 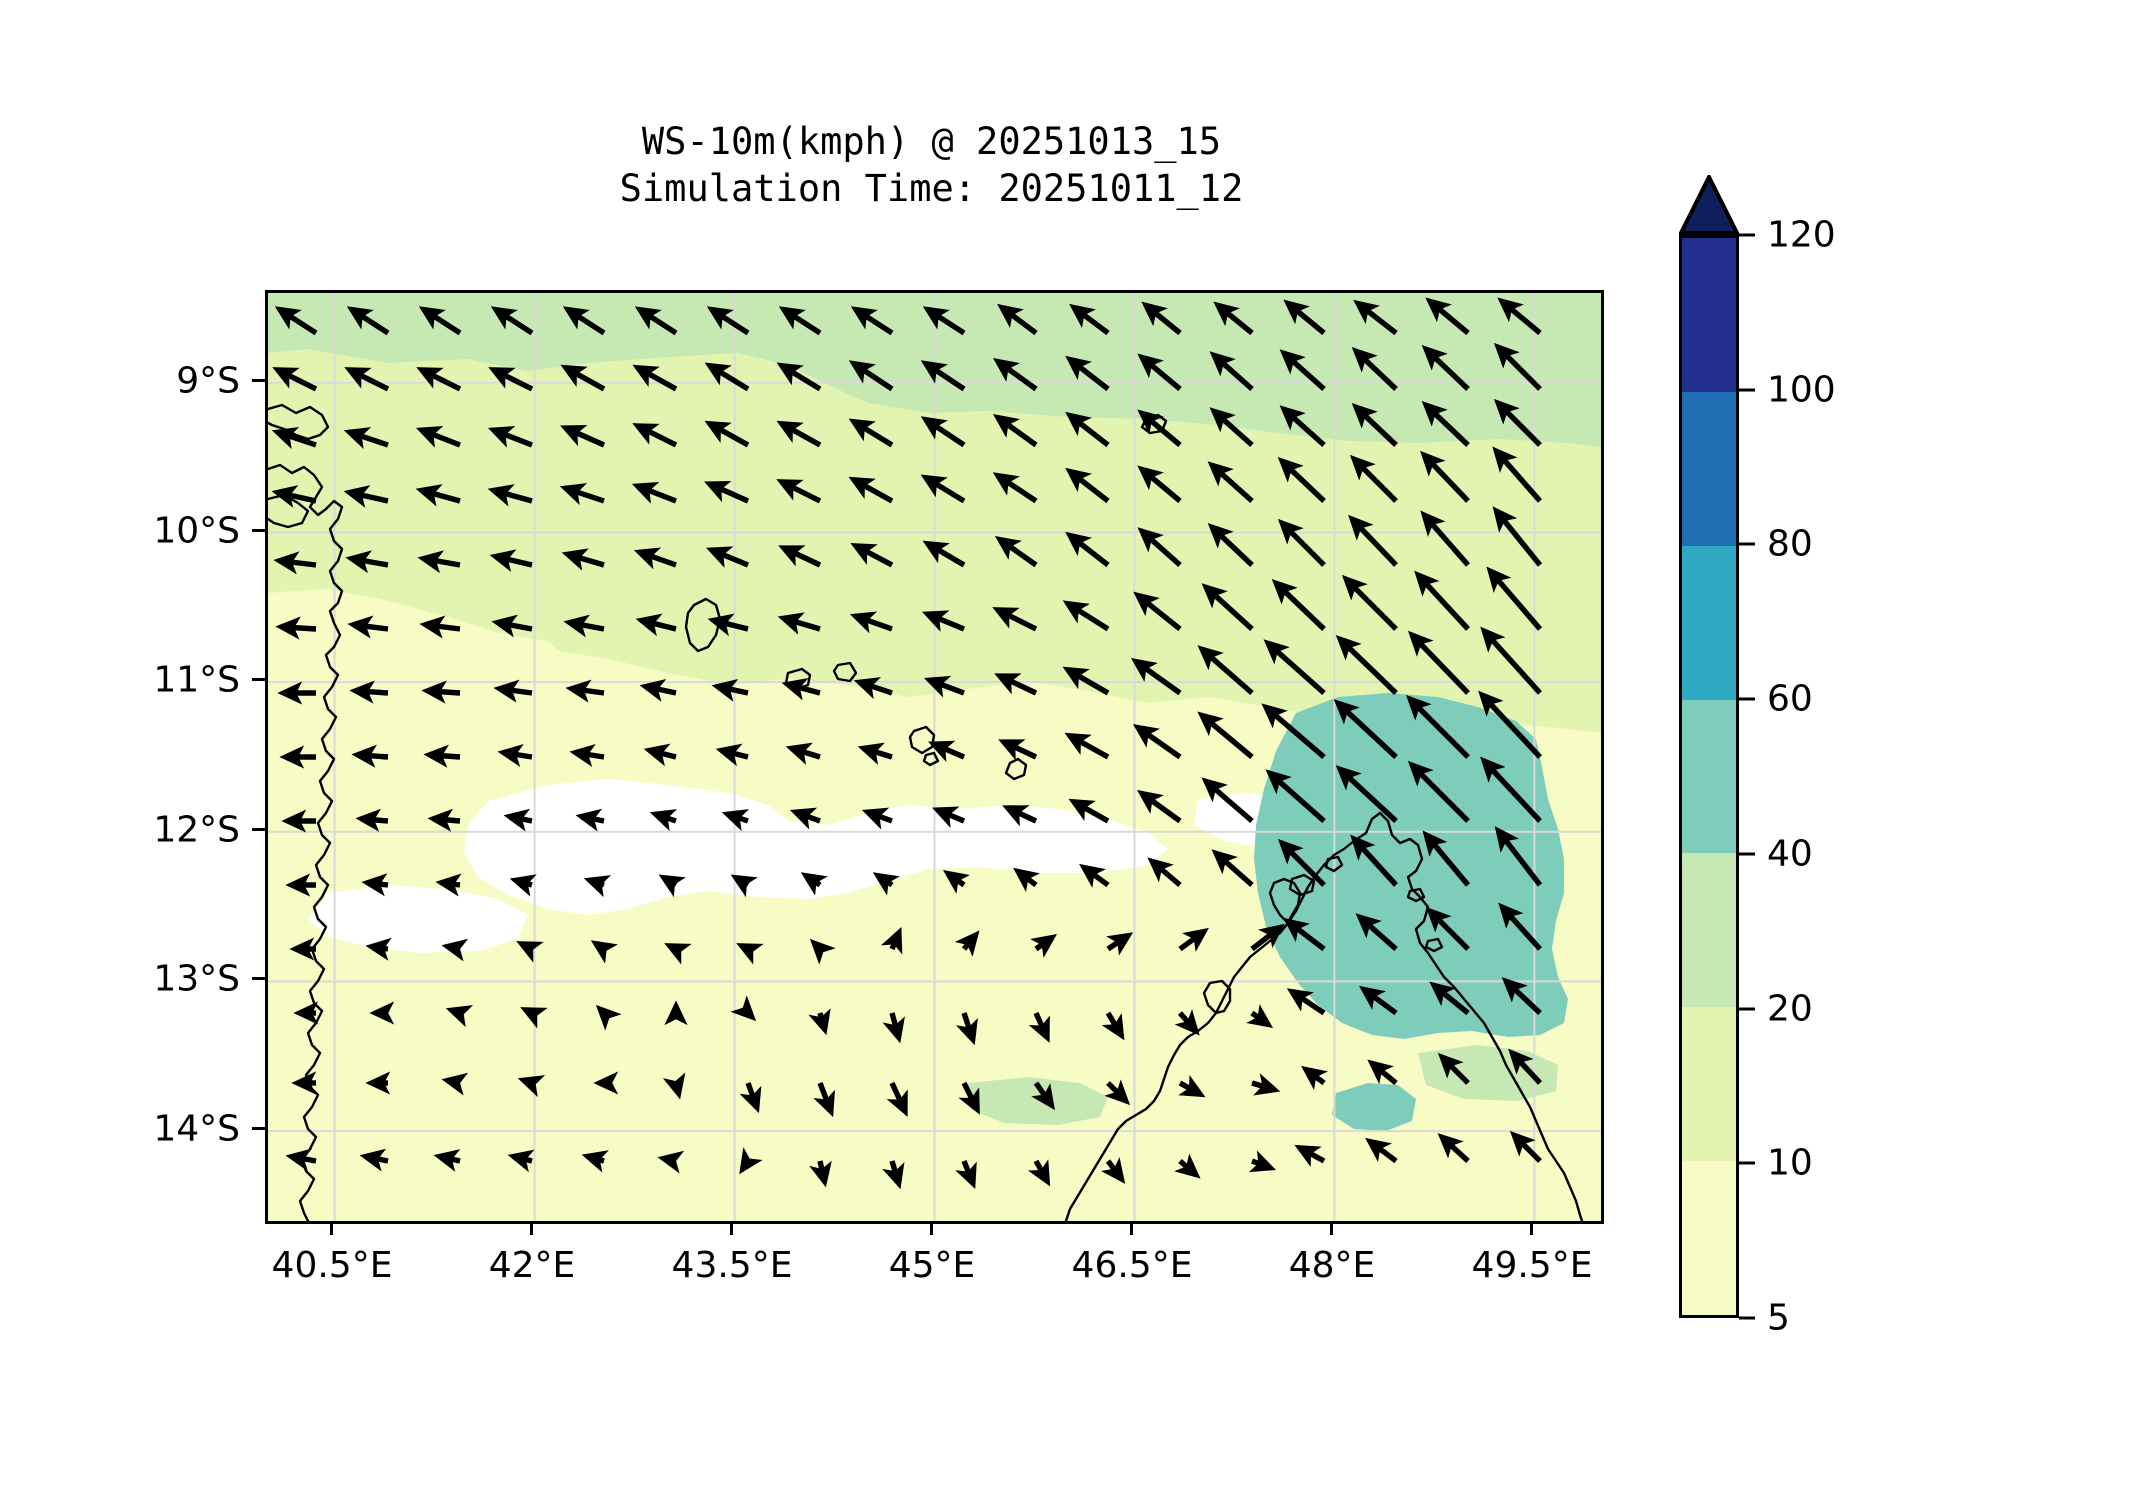 What do you see at coordinates (418, 919) in the screenshot?
I see `under-5-calm-region-southwest` at bounding box center [418, 919].